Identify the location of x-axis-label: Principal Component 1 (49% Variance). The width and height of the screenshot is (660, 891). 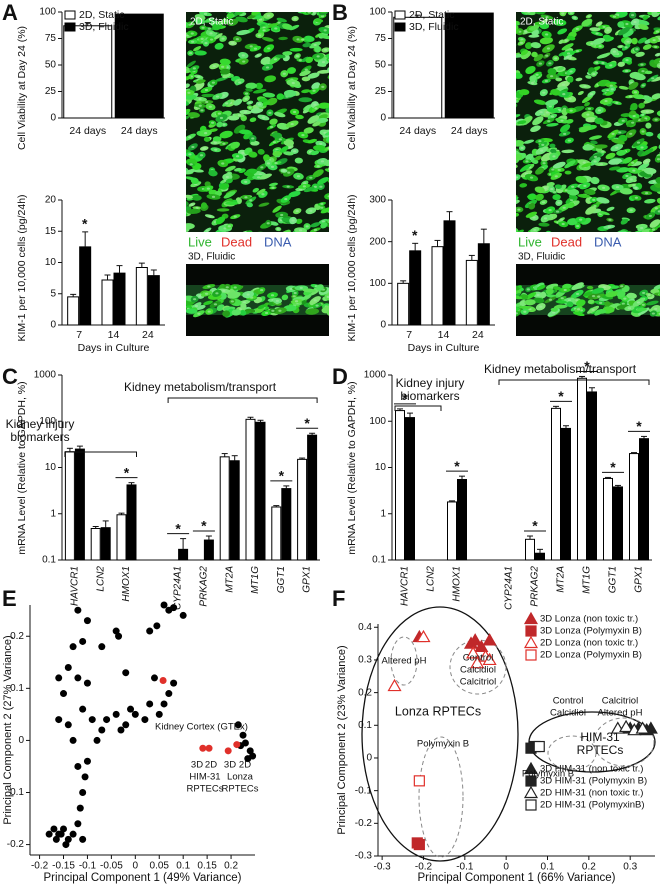
(143, 878).